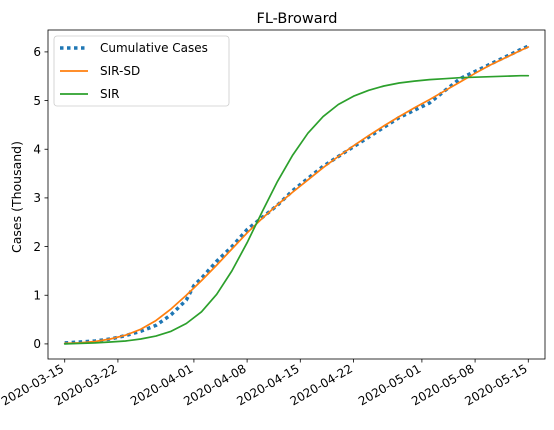 This screenshot has height=430, width=554. I want to click on legend-label-cumulative-cases: Cumulative Cases, so click(154, 48).